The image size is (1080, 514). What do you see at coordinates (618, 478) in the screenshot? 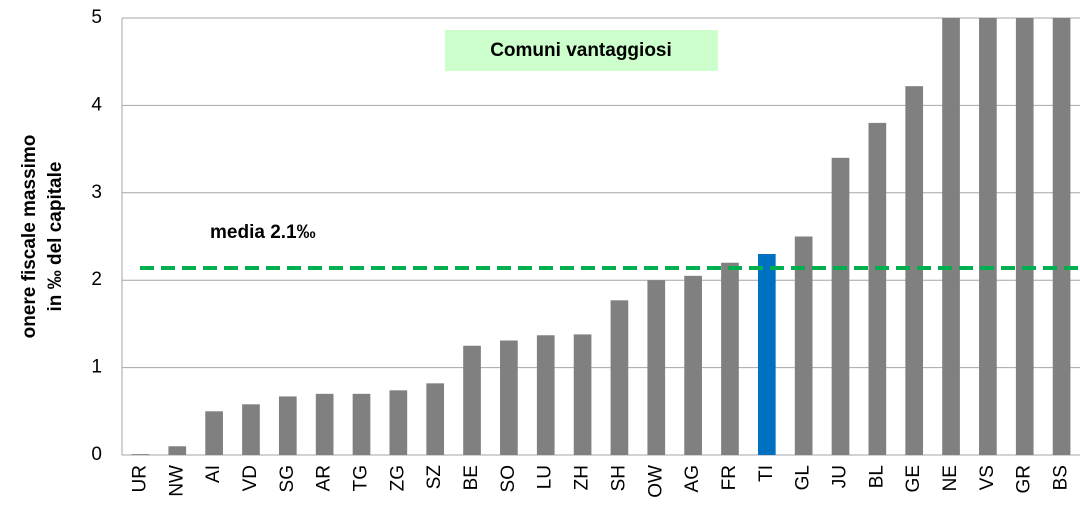
I see `x-tick-label: SH` at bounding box center [618, 478].